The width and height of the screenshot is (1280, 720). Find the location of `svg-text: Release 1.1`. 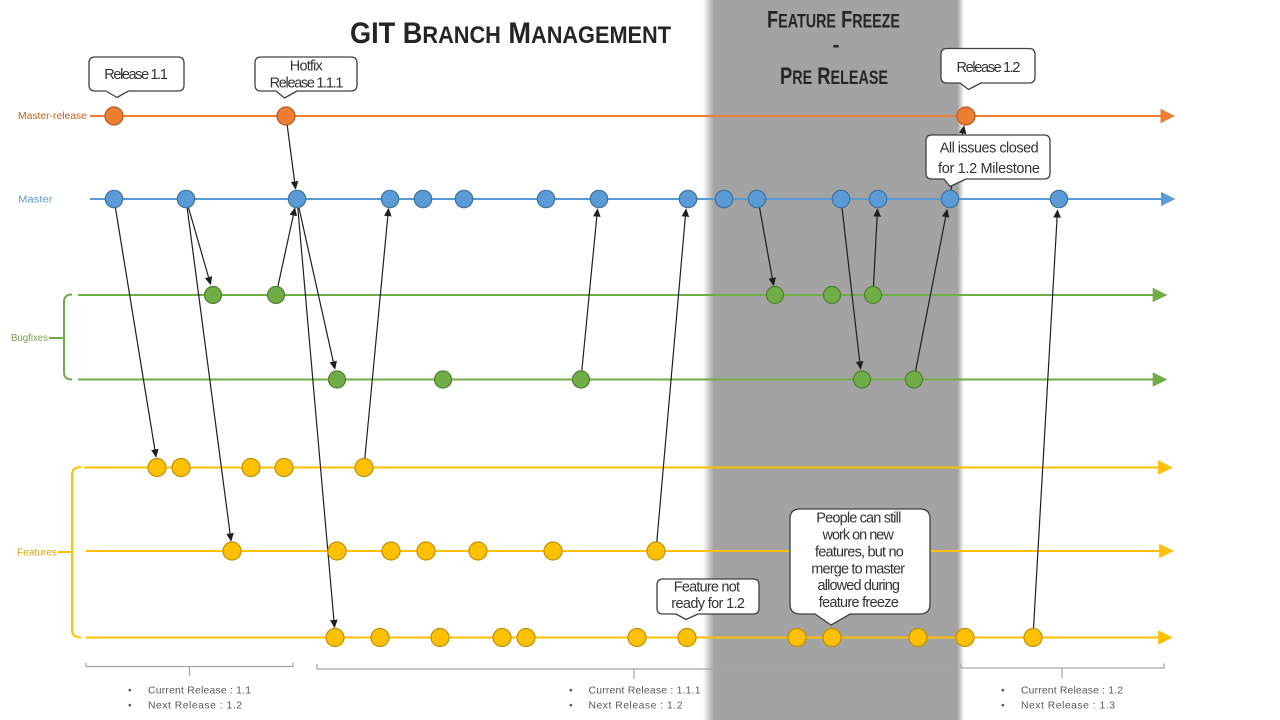

svg-text: Release 1.1 is located at coordinates (136, 75).